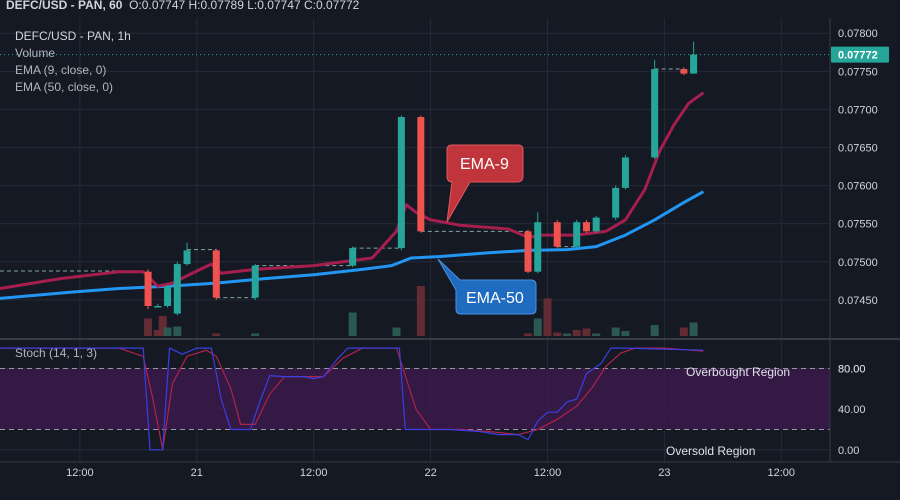 The height and width of the screenshot is (500, 900). What do you see at coordinates (858, 187) in the screenshot?
I see `price-tick-label: 0.07600` at bounding box center [858, 187].